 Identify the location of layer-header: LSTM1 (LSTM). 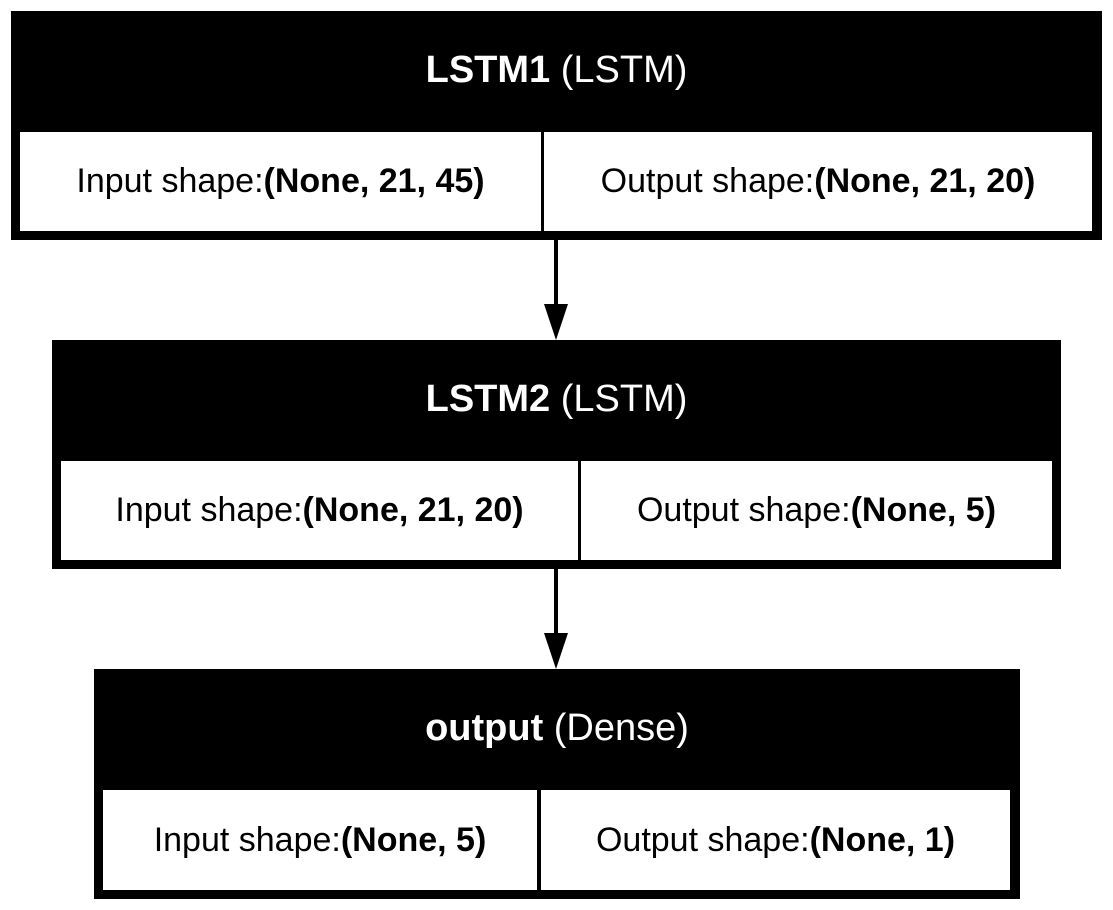
(556, 70).